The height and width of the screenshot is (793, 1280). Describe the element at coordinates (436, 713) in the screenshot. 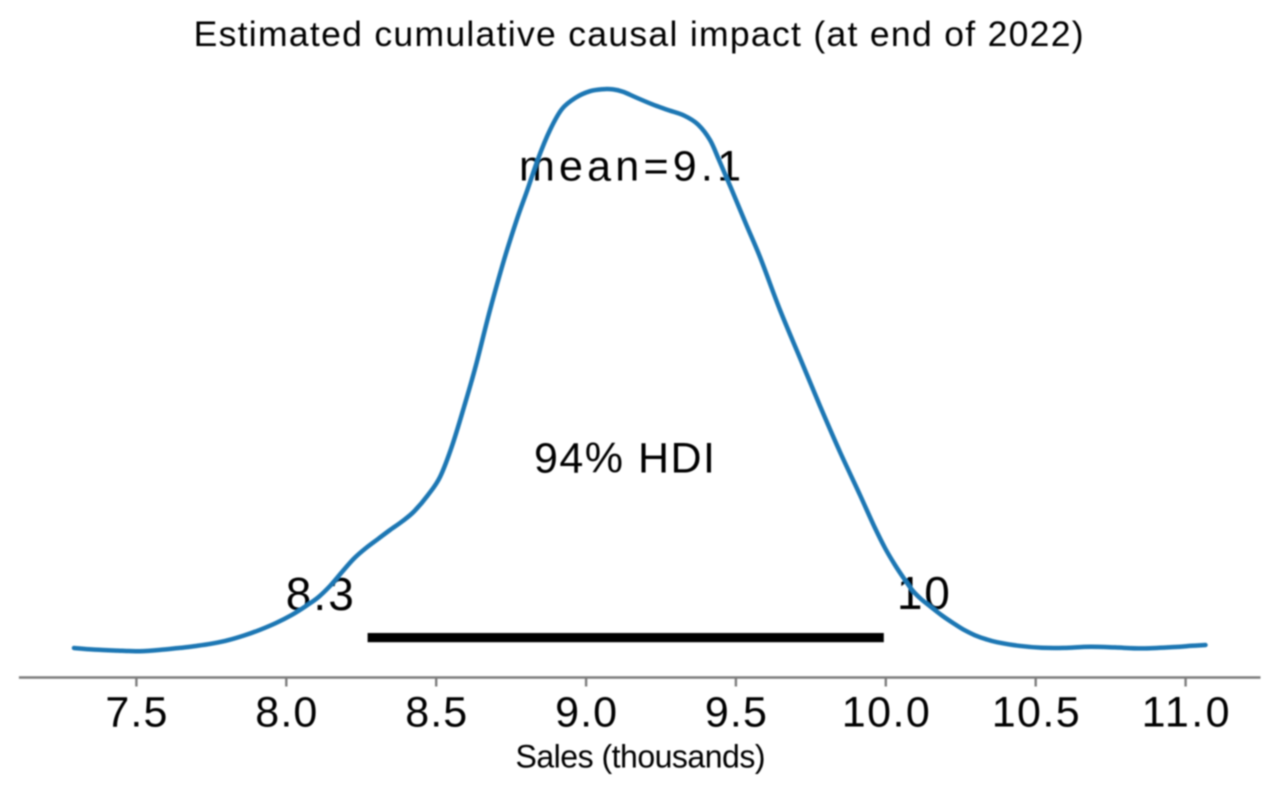

I see `svg-text: 8.5` at that location.